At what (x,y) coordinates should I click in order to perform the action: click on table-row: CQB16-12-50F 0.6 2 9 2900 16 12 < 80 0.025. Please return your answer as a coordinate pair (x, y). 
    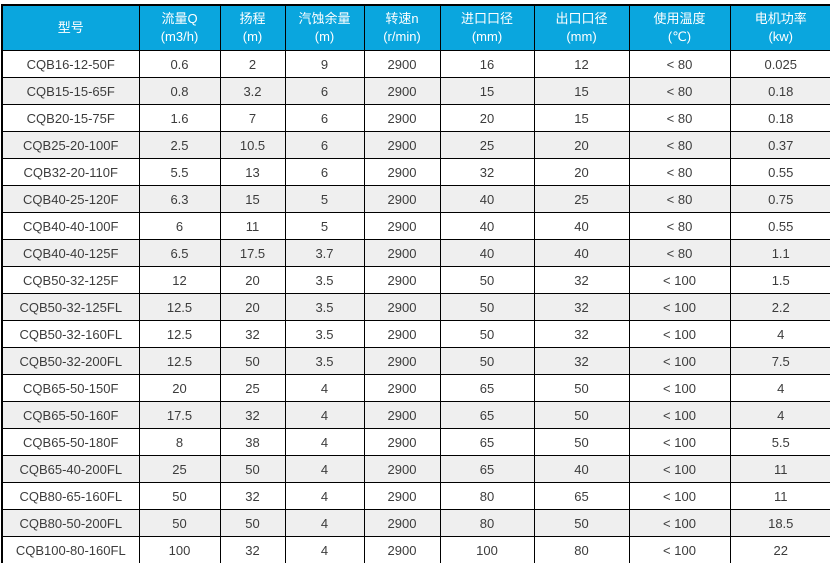
    Looking at the image, I should click on (415, 64).